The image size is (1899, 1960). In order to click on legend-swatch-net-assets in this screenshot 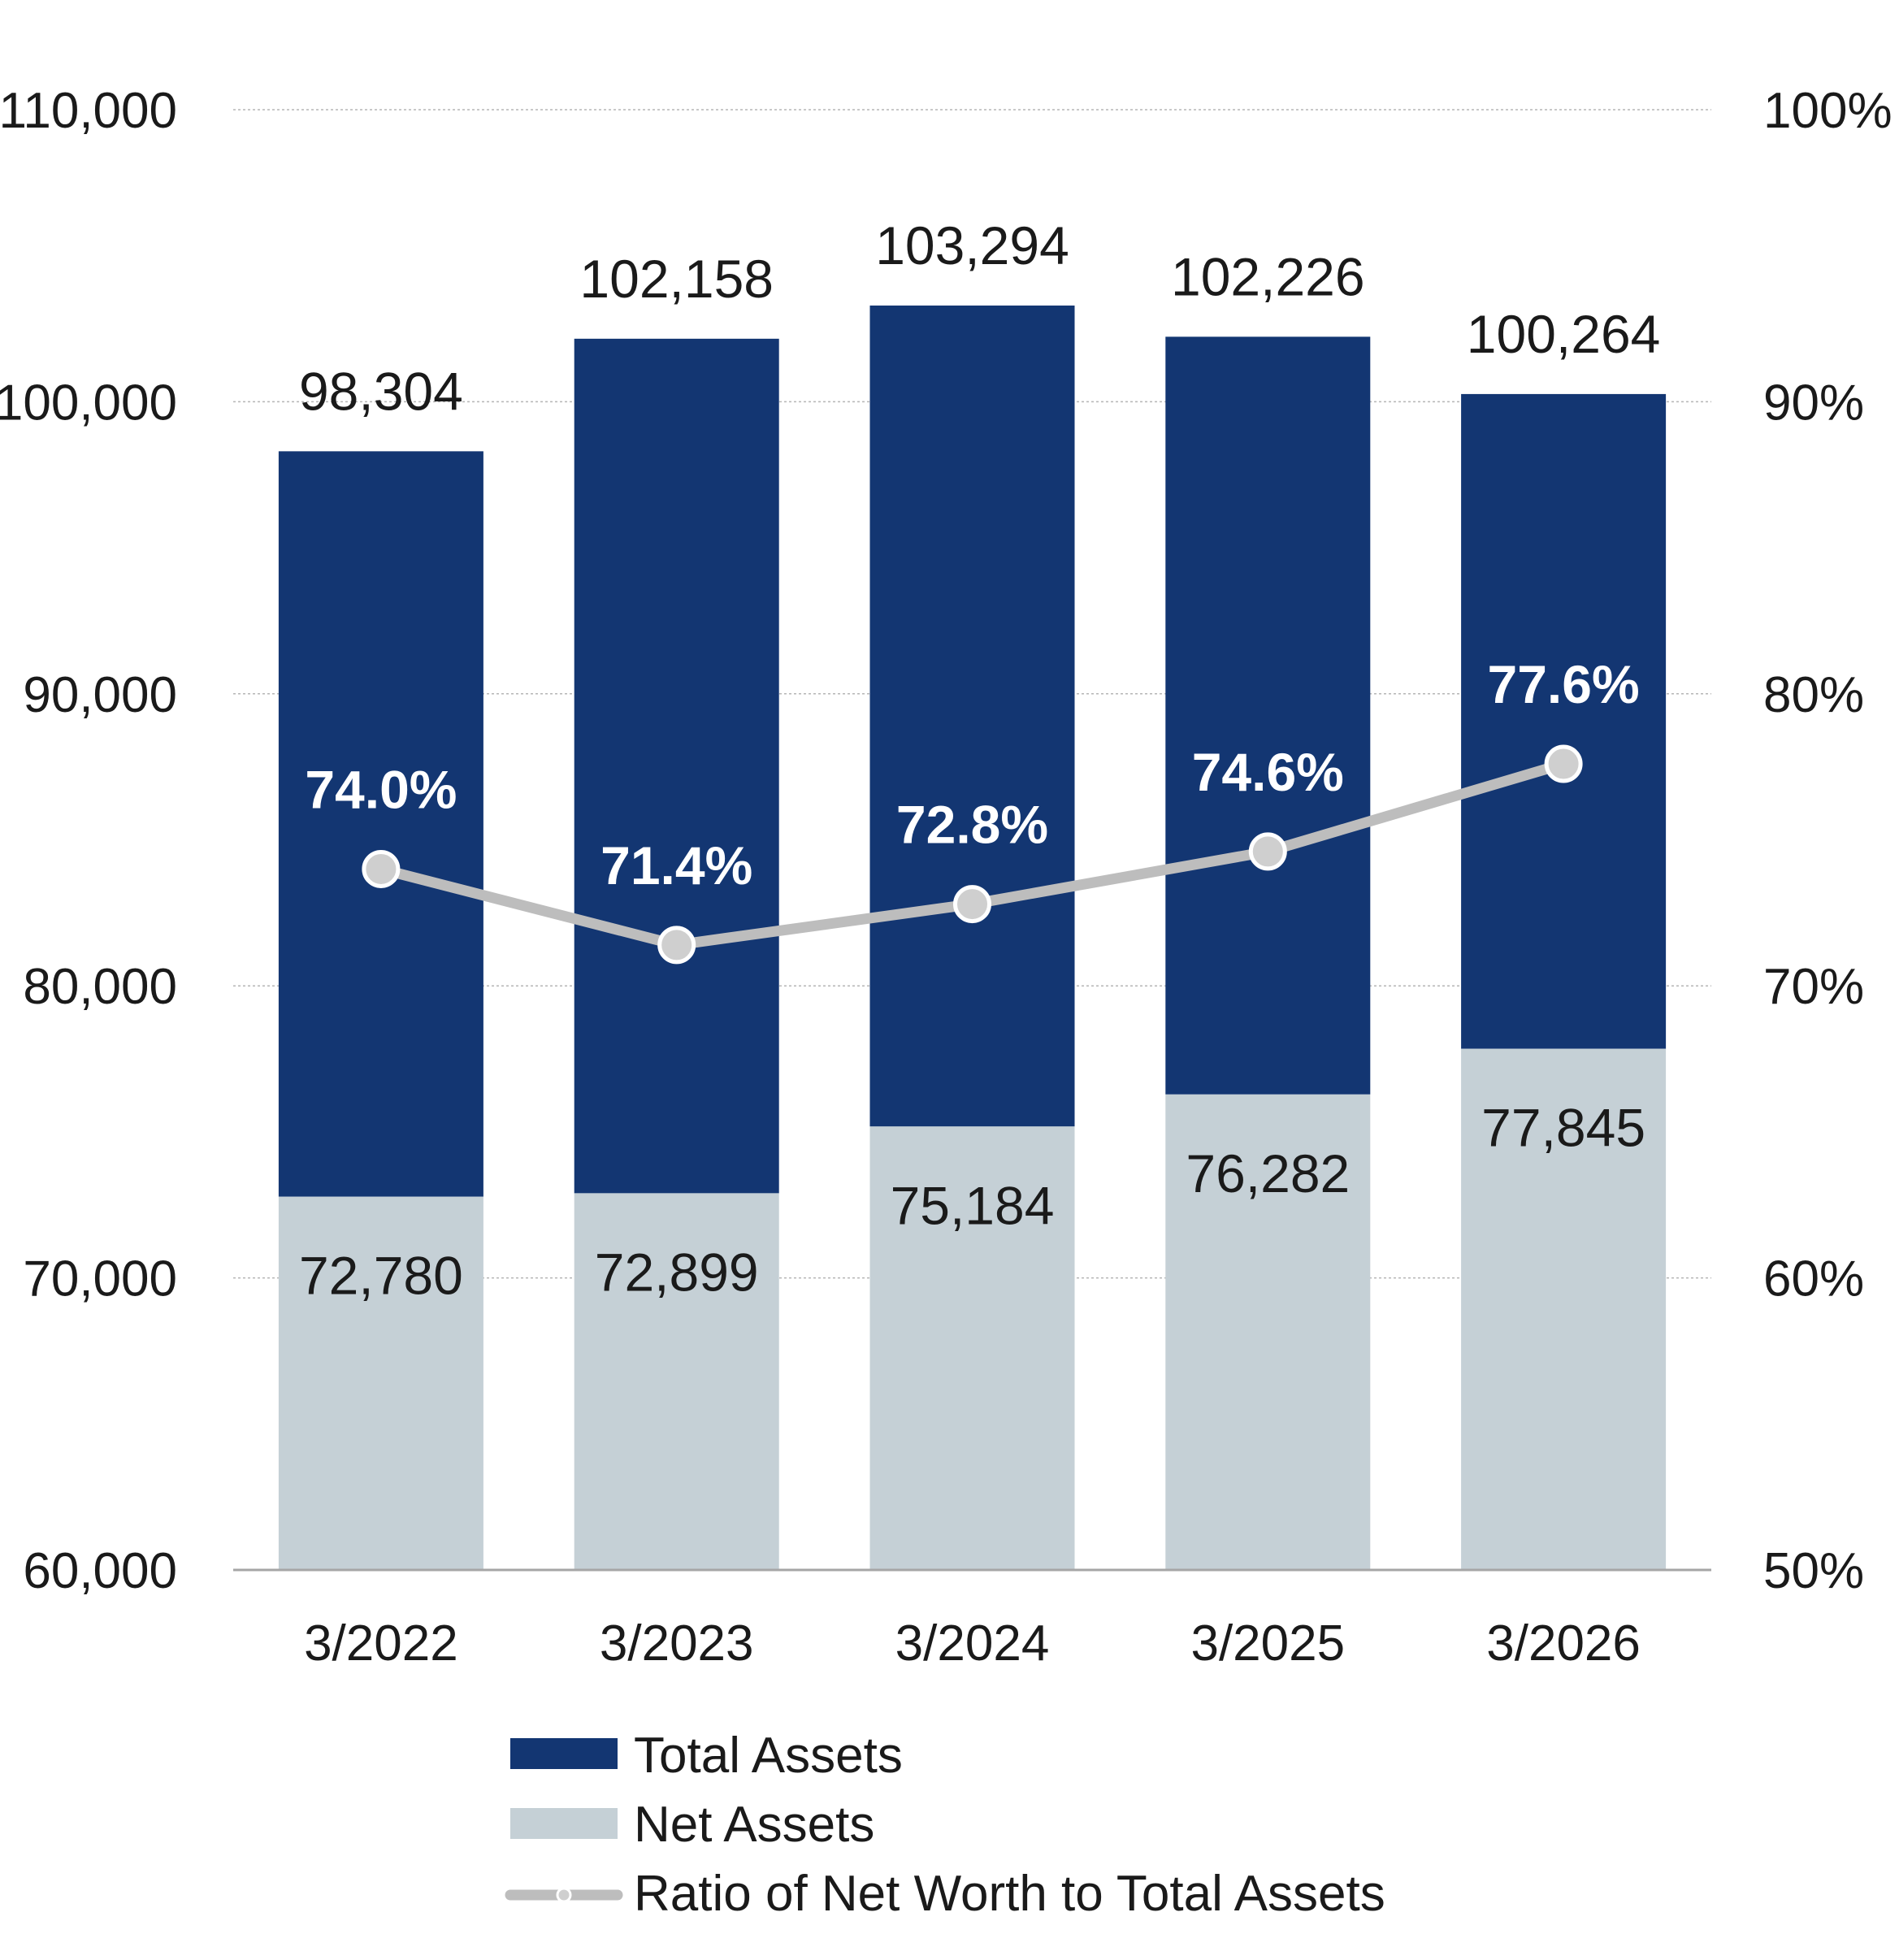, I will do `click(564, 1823)`.